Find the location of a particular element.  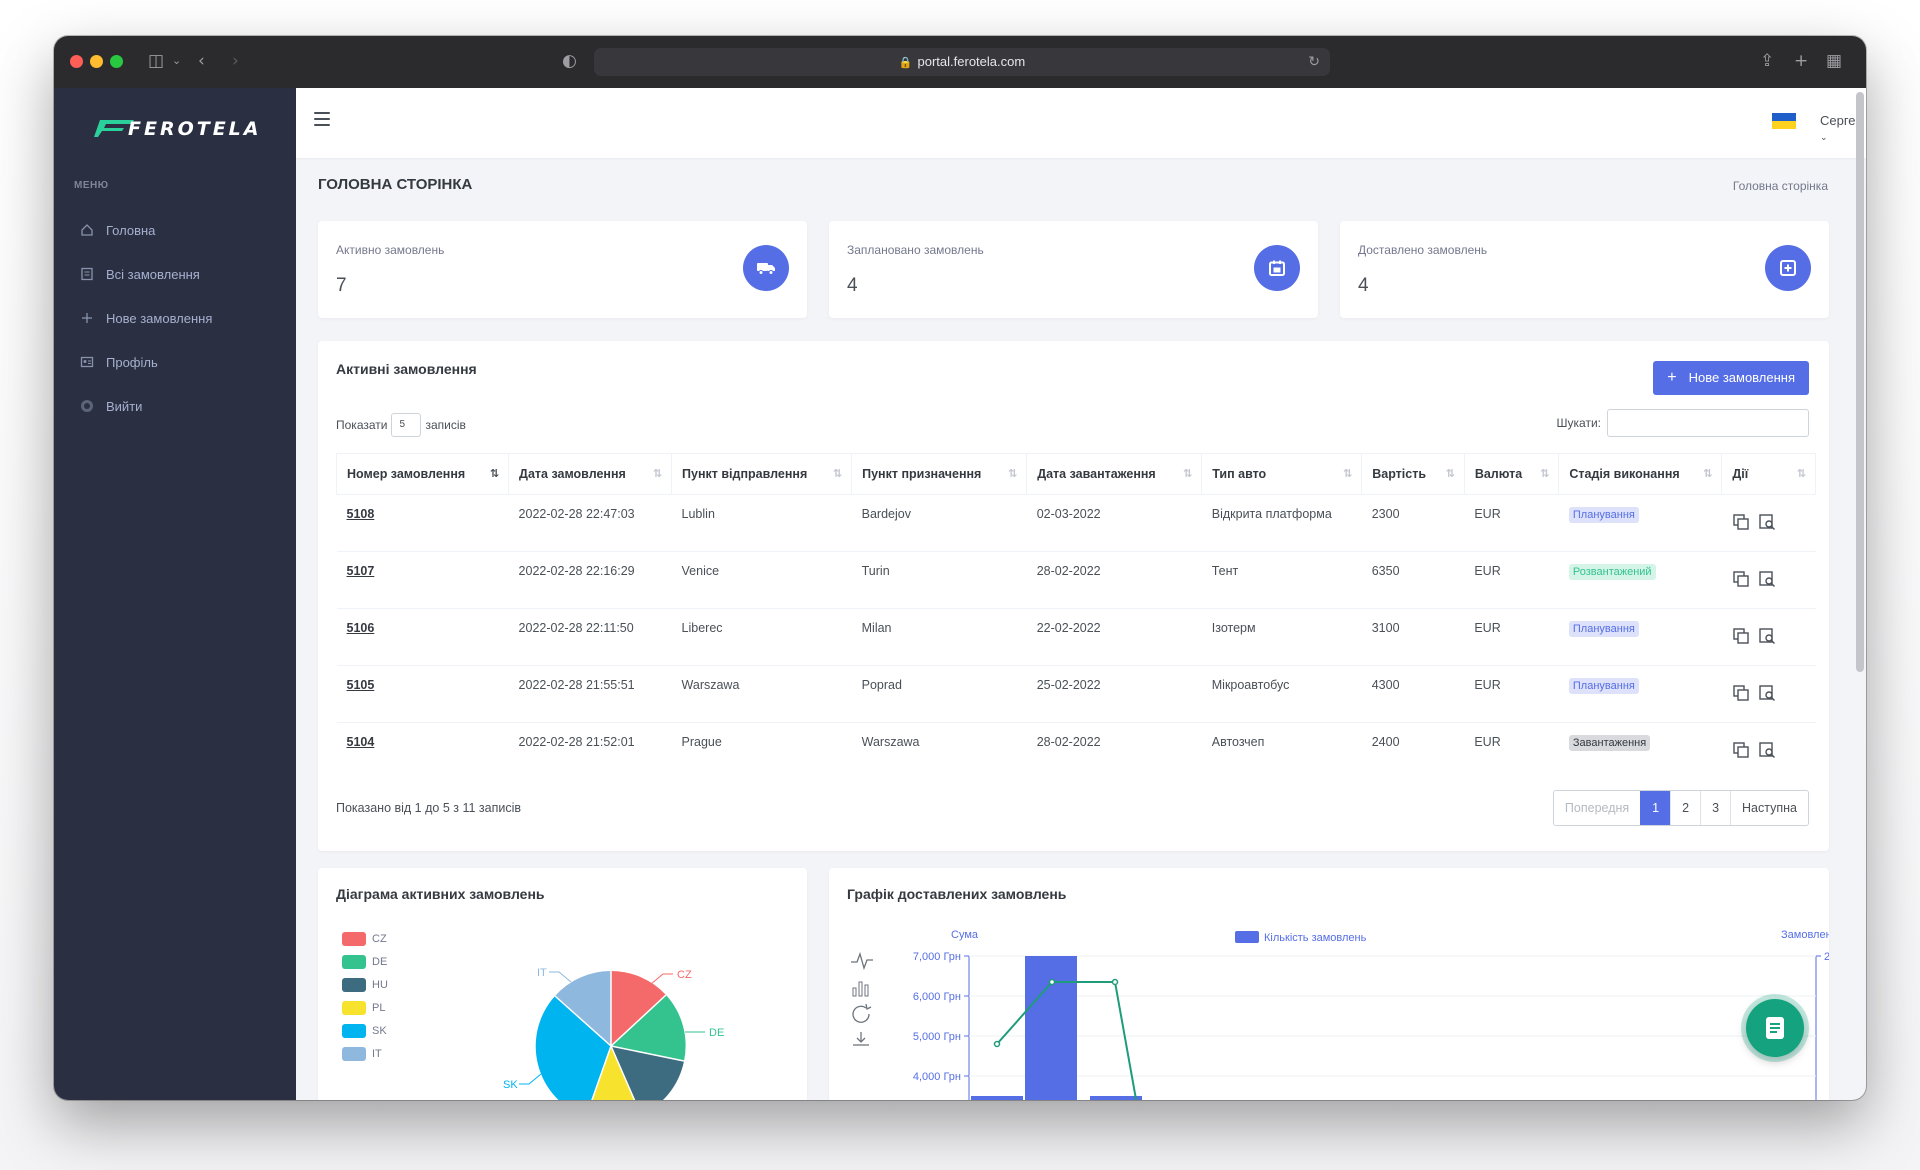

order-number-link: 5108 is located at coordinates (360, 514).